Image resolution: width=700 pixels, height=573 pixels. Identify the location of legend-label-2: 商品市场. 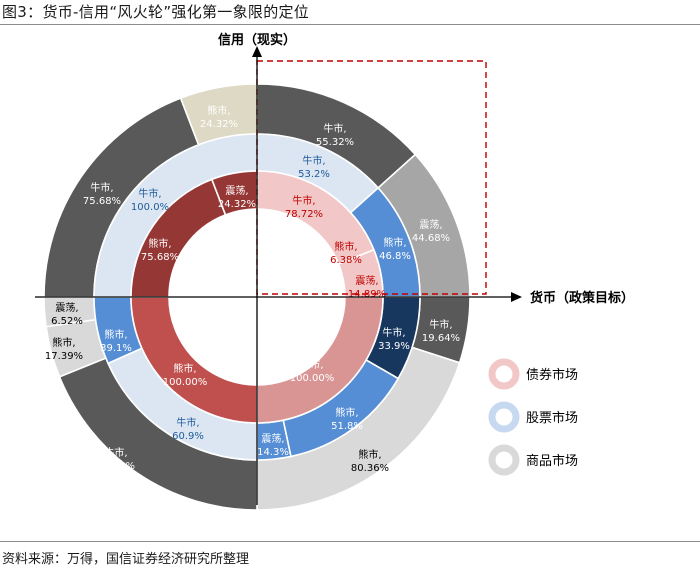
(552, 461).